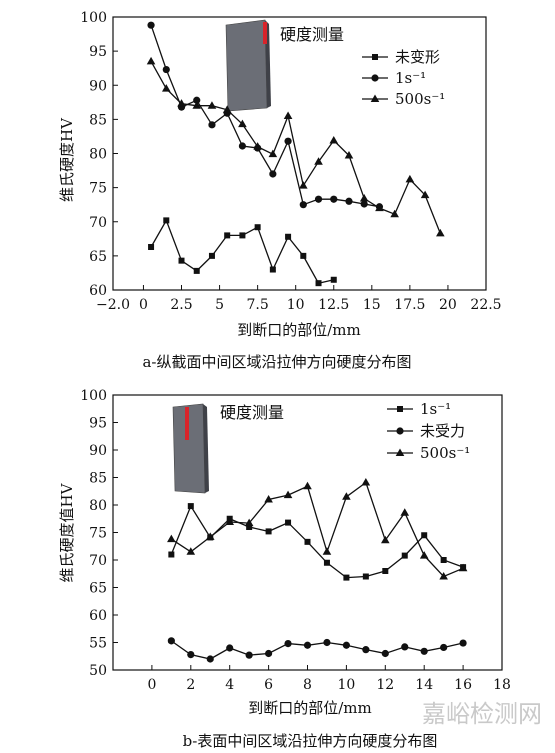  I want to click on x-tick-label: 17.5, so click(409, 305).